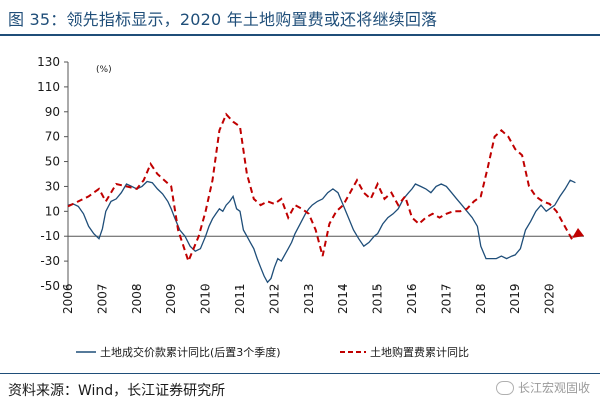  I want to click on title-rule, so click(300, 35).